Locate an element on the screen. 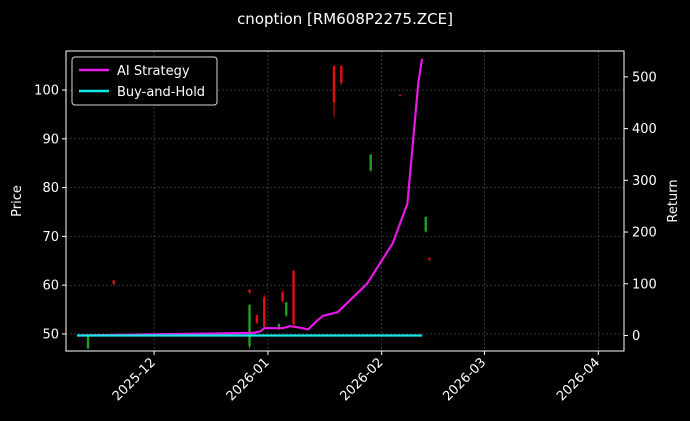  y-tick-label-left: 90 is located at coordinates (50, 139).